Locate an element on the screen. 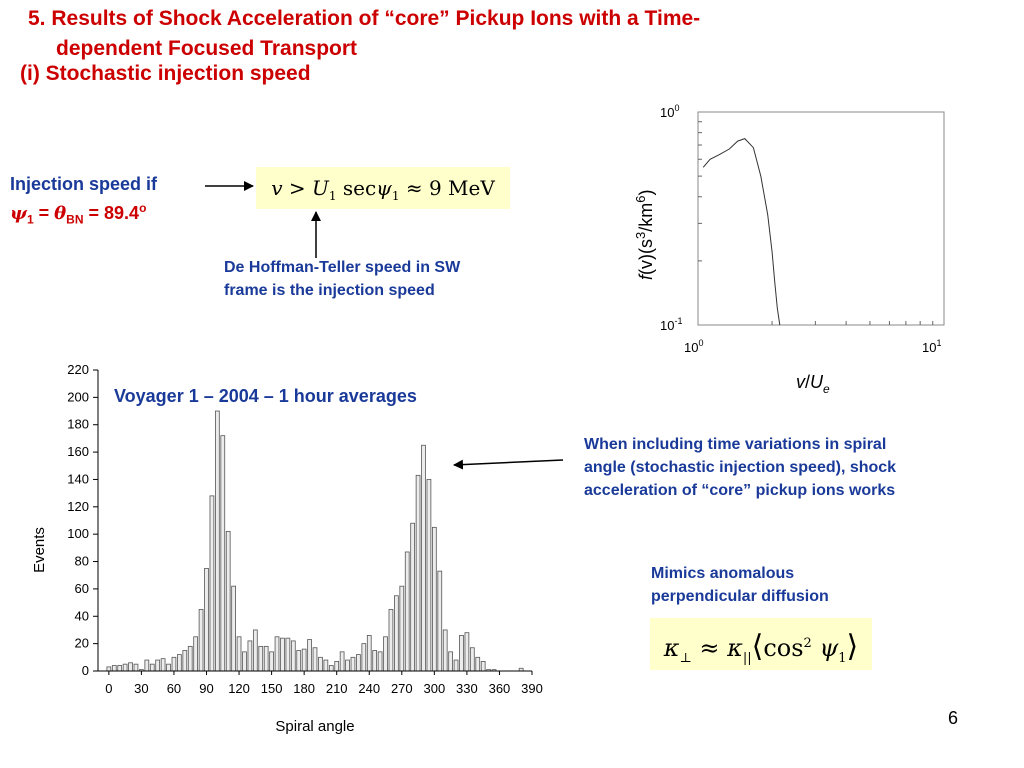  eq1-U-sub: 1 is located at coordinates (332, 196).